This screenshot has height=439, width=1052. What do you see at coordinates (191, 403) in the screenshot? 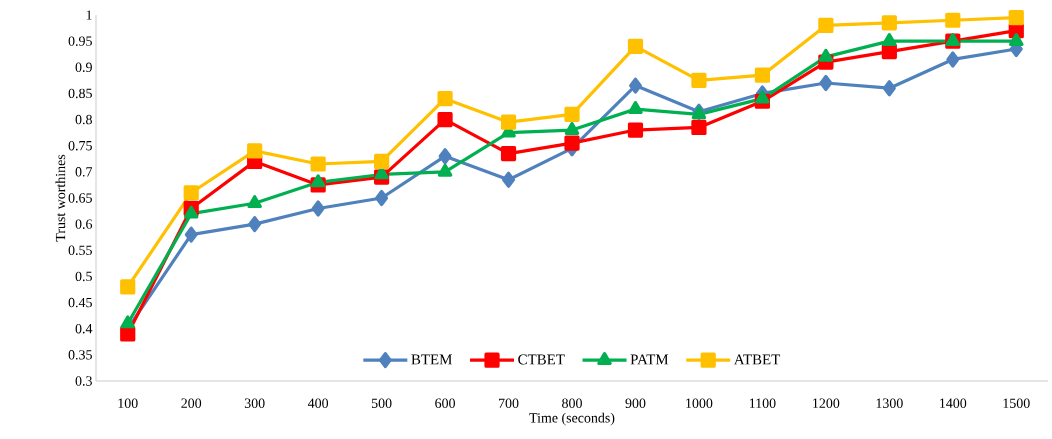
I see `x-tick-label: 200` at bounding box center [191, 403].